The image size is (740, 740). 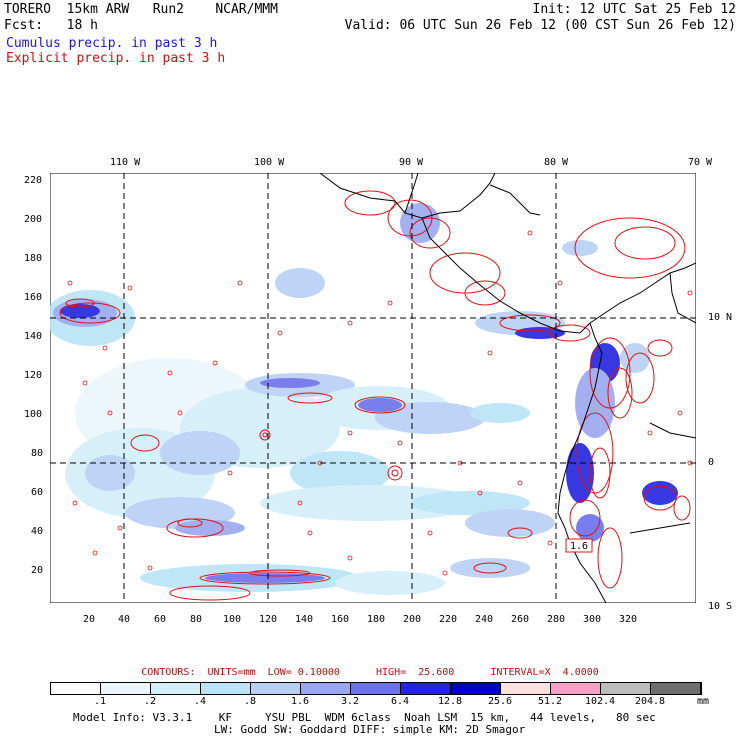 What do you see at coordinates (116, 58) in the screenshot?
I see `explicit-legend-label: Explicit precip. in past 3 h` at bounding box center [116, 58].